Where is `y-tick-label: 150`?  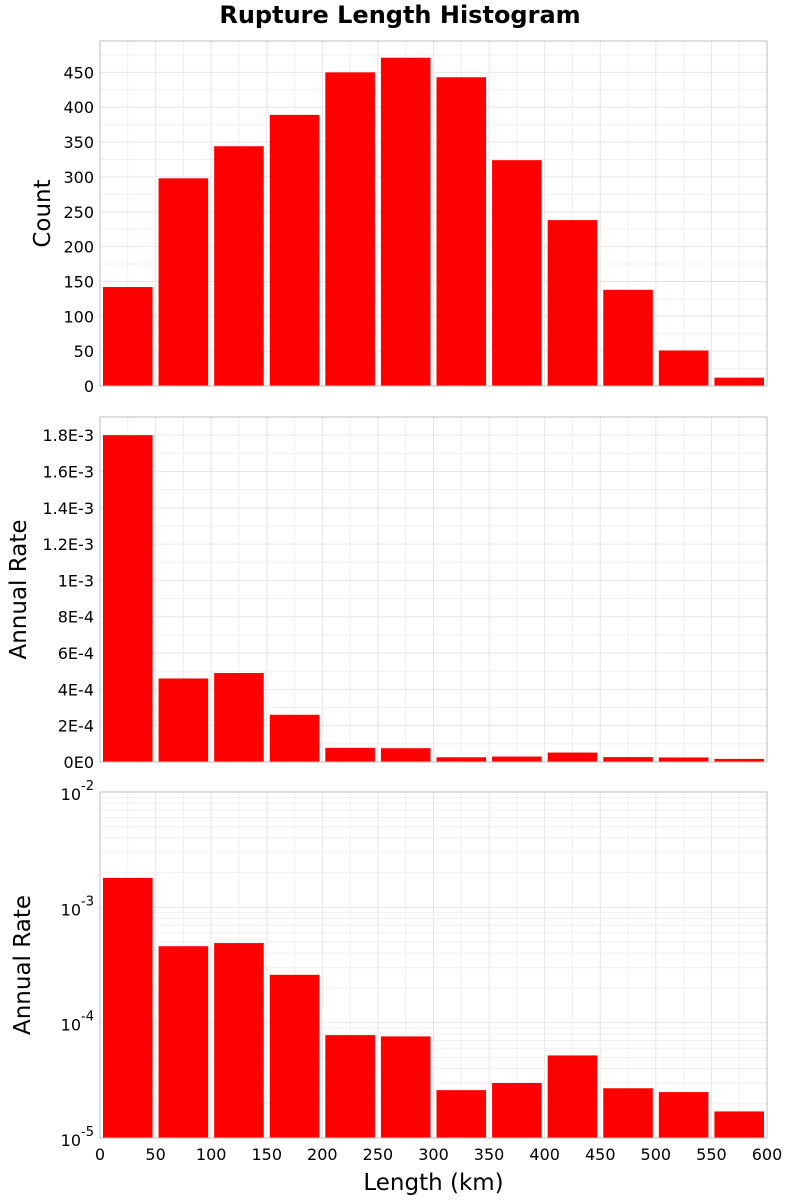
y-tick-label: 150 is located at coordinates (78, 281).